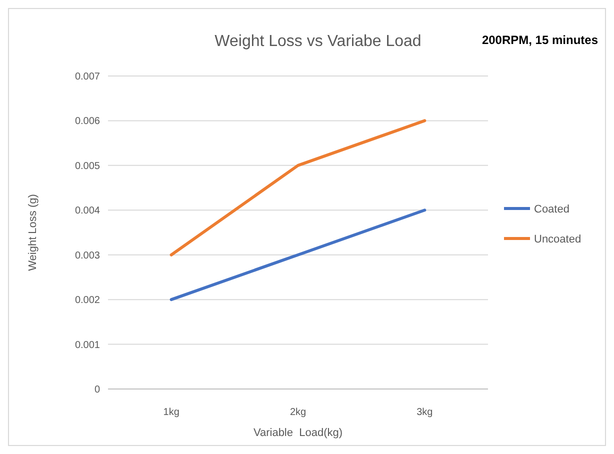  What do you see at coordinates (552, 210) in the screenshot?
I see `legend-label: Coated` at bounding box center [552, 210].